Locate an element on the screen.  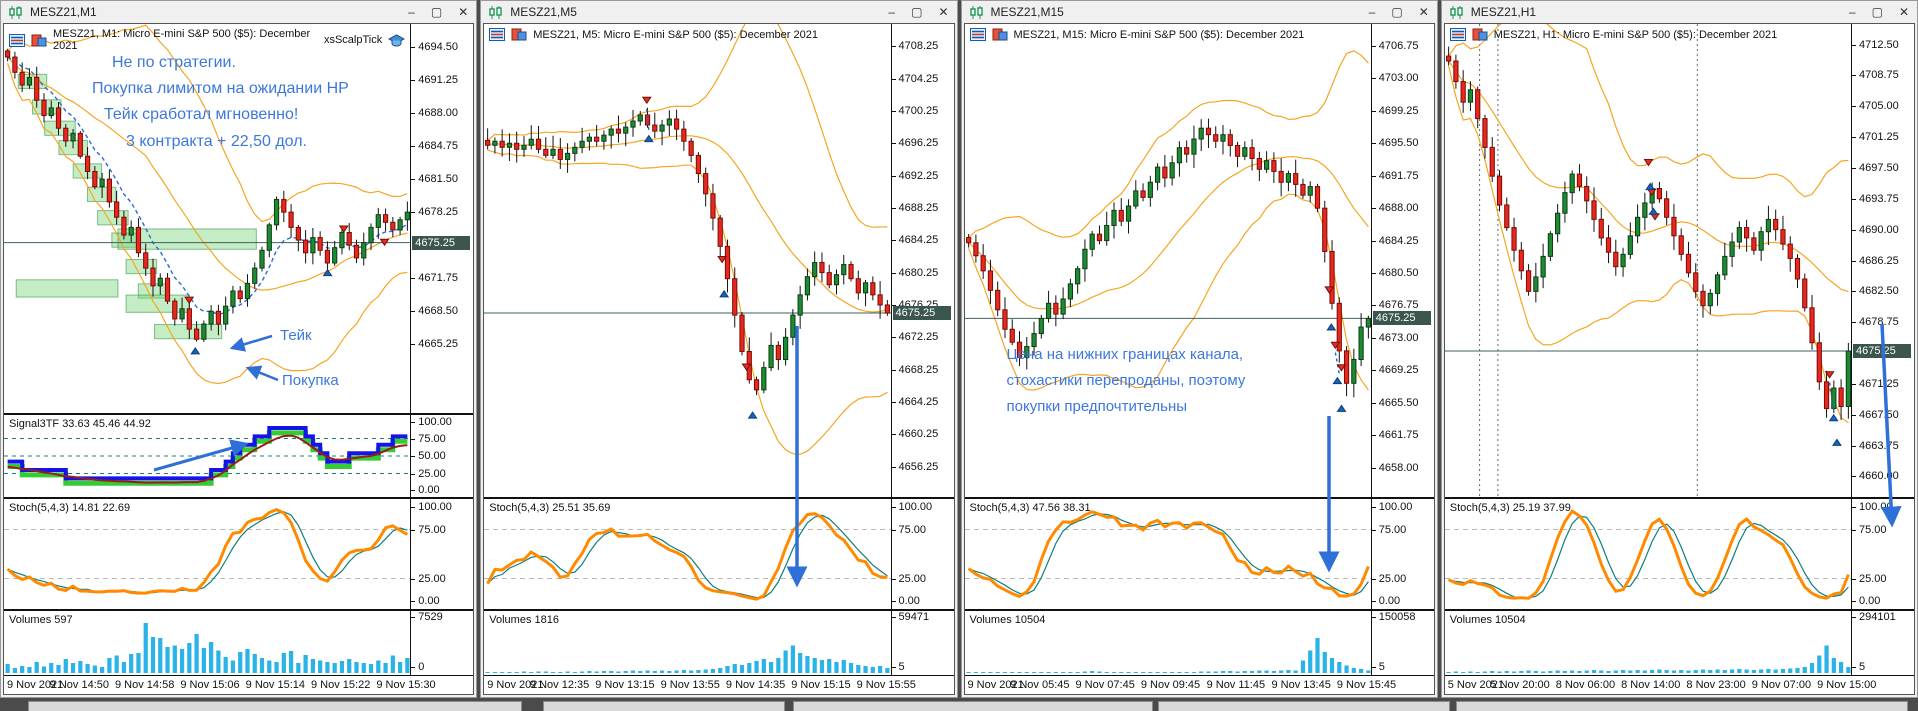
chart-annotation: стохастики перепроданы, поэтому is located at coordinates (1126, 380).